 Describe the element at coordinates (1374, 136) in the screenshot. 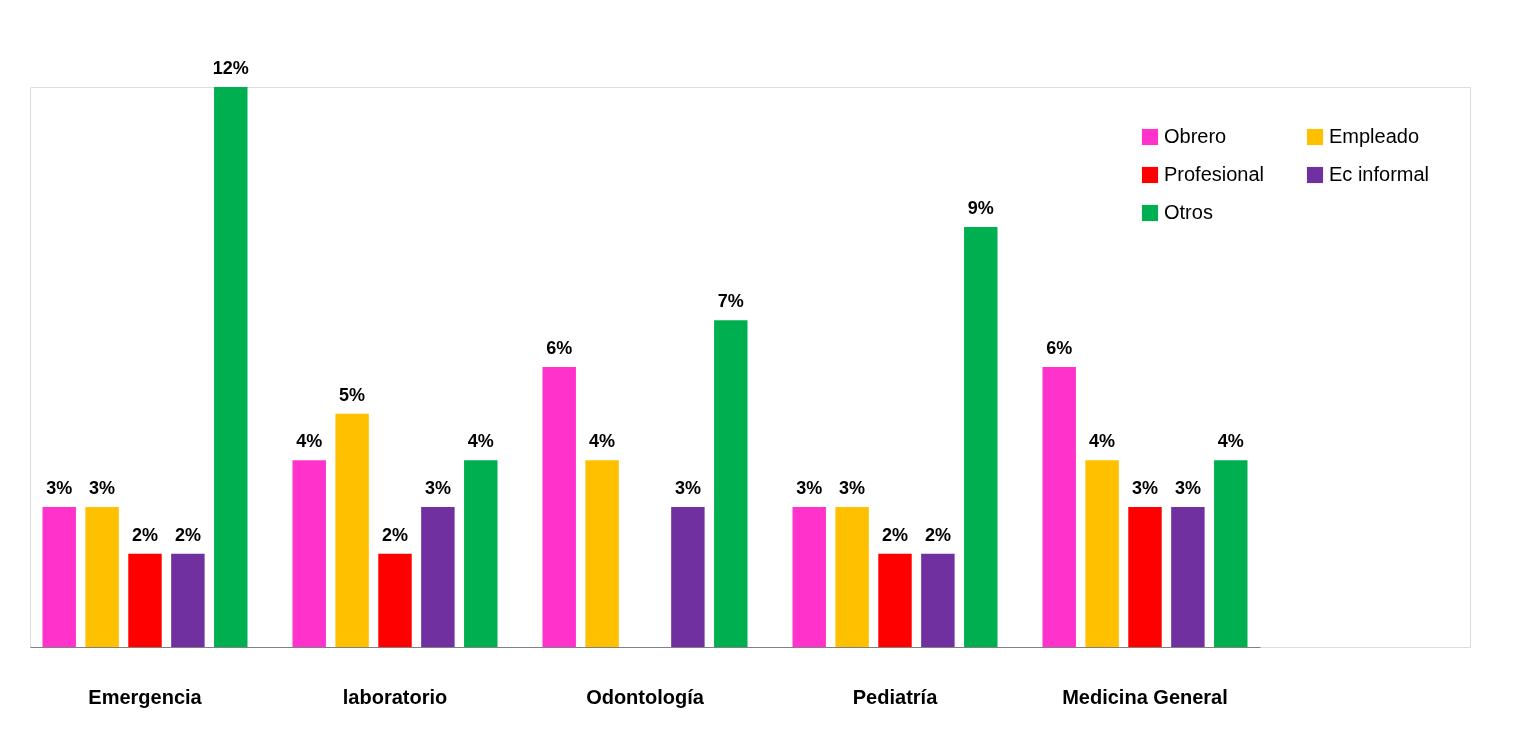

I see `legend-label: Empleado` at that location.